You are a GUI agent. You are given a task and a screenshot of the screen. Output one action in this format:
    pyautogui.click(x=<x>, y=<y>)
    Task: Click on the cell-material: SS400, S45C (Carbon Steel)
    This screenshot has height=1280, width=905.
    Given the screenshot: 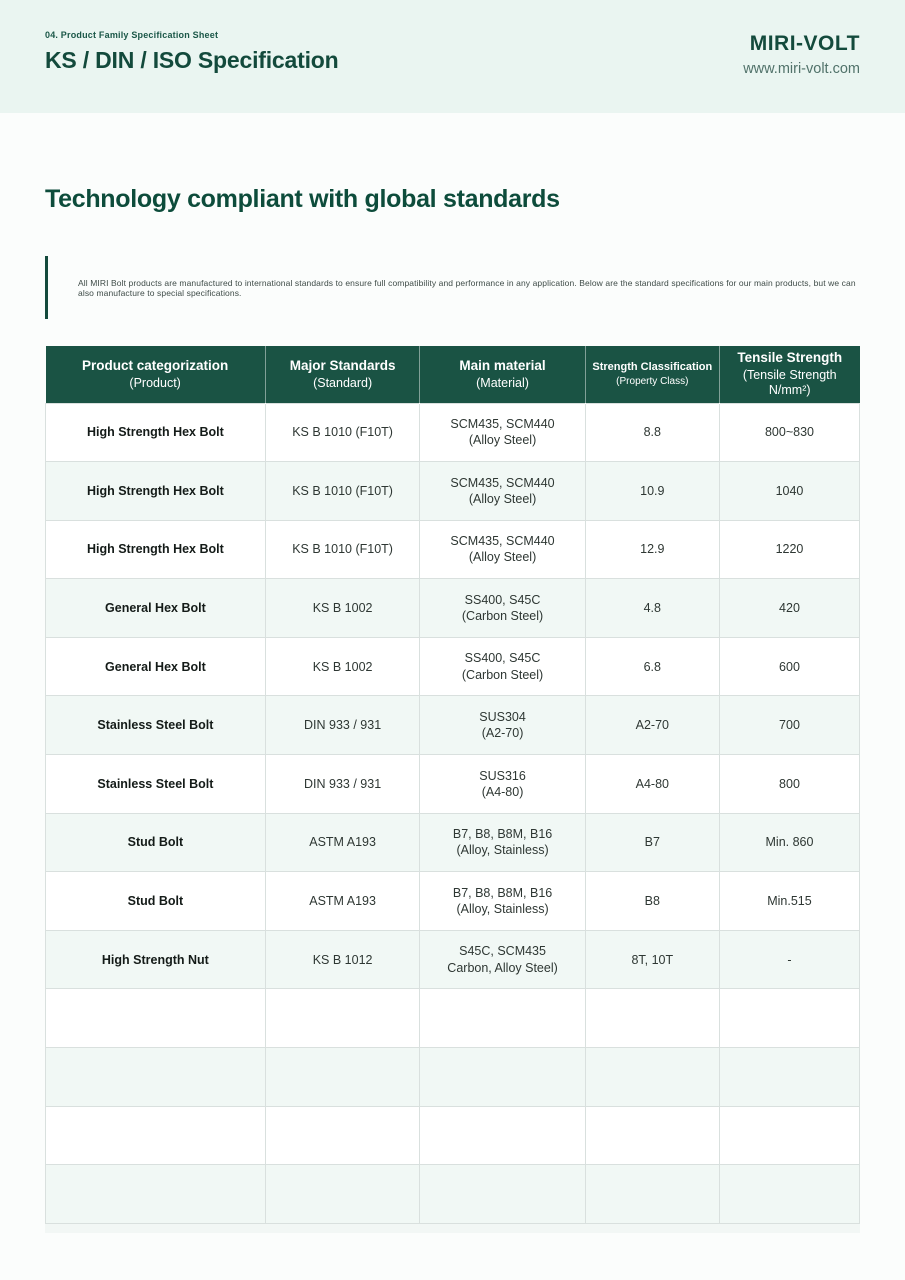 What is the action you would take?
    pyautogui.click(x=502, y=608)
    